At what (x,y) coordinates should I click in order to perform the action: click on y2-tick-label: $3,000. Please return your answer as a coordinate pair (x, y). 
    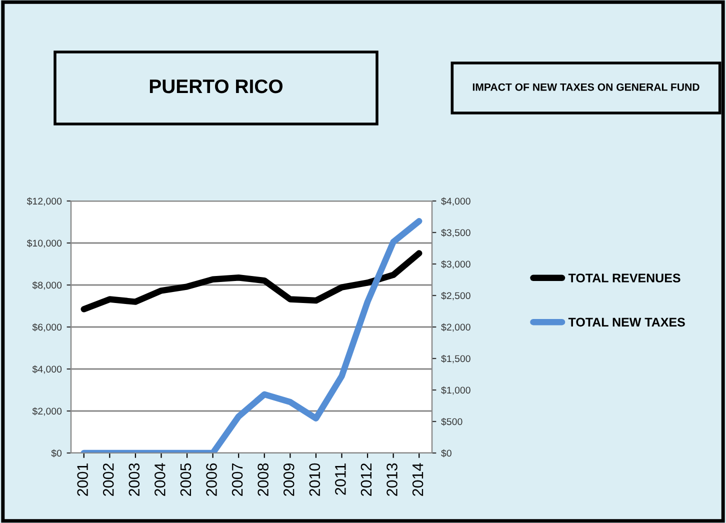
    Looking at the image, I should click on (455, 264).